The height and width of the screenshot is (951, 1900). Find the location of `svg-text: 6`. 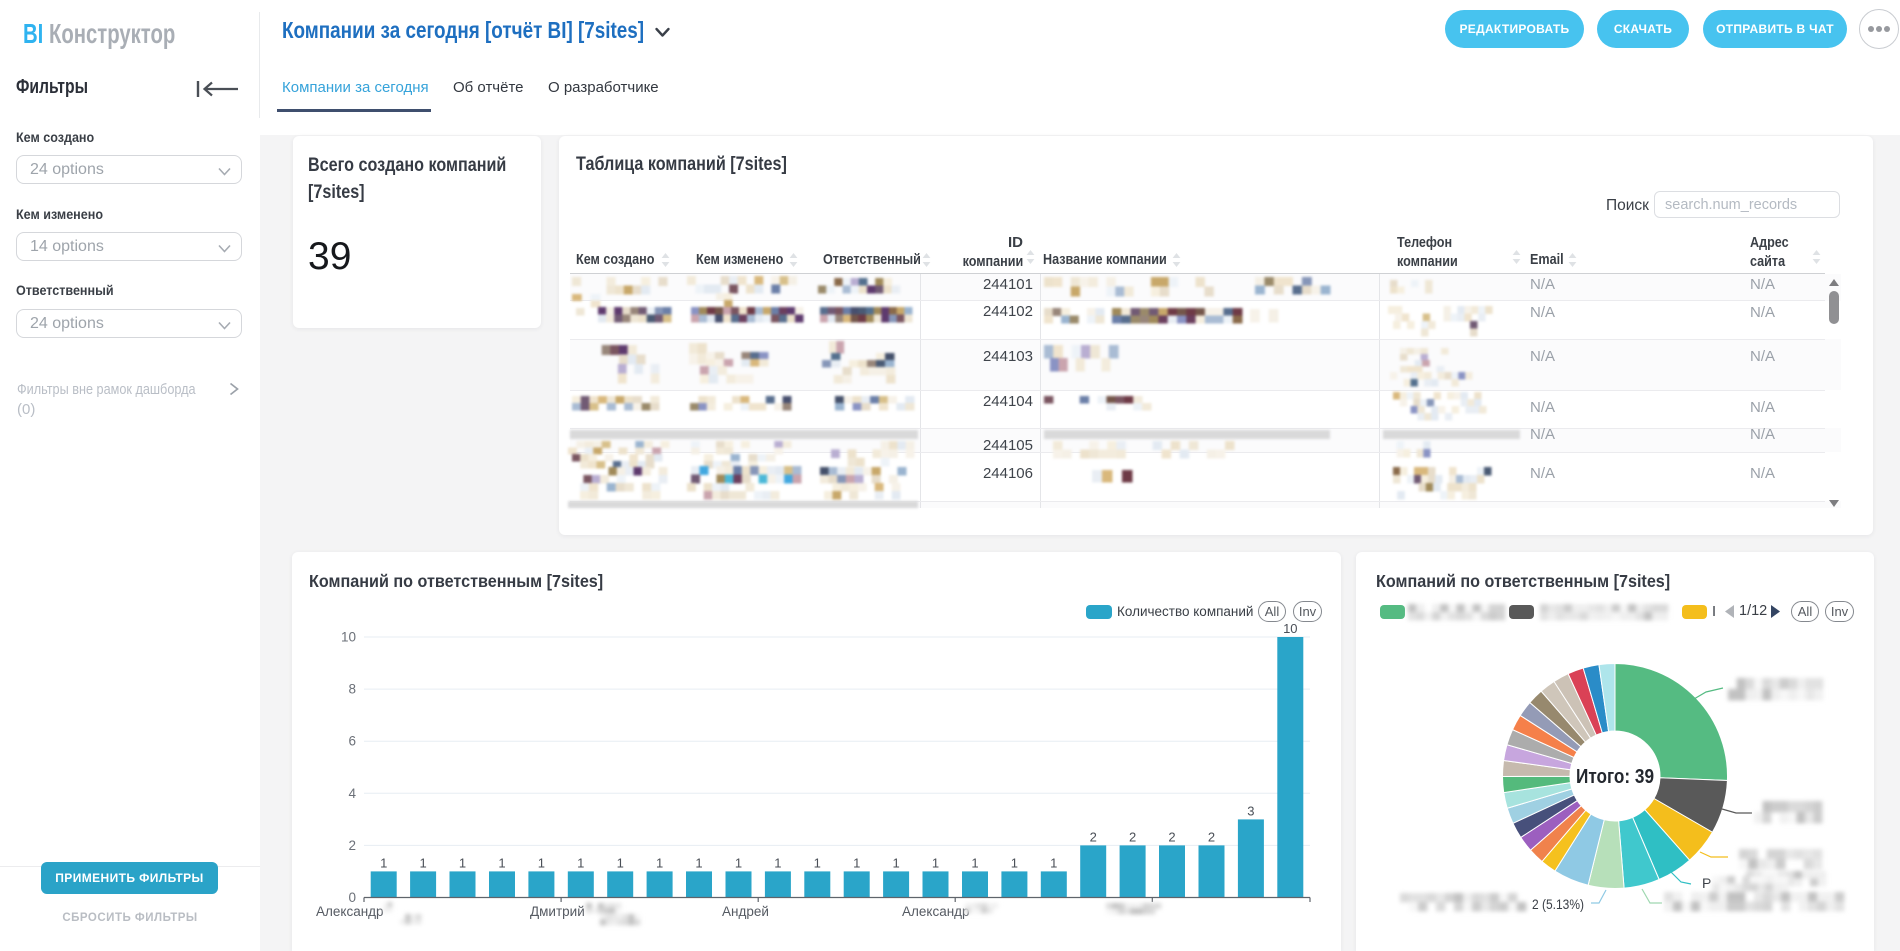

svg-text: 6 is located at coordinates (352, 741).